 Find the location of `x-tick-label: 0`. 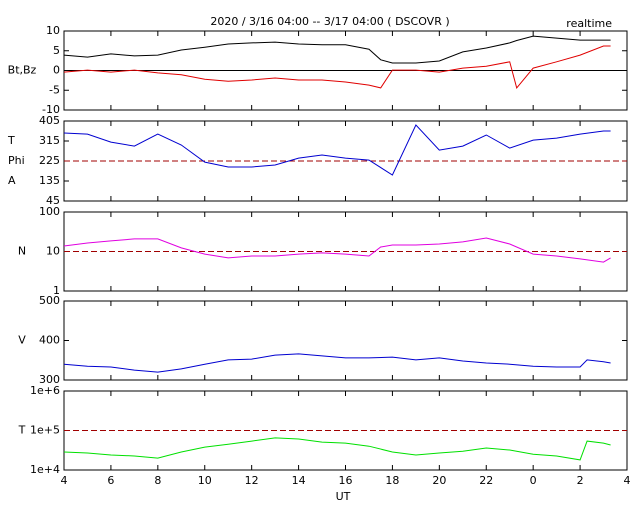

x-tick-label: 0 is located at coordinates (533, 480).